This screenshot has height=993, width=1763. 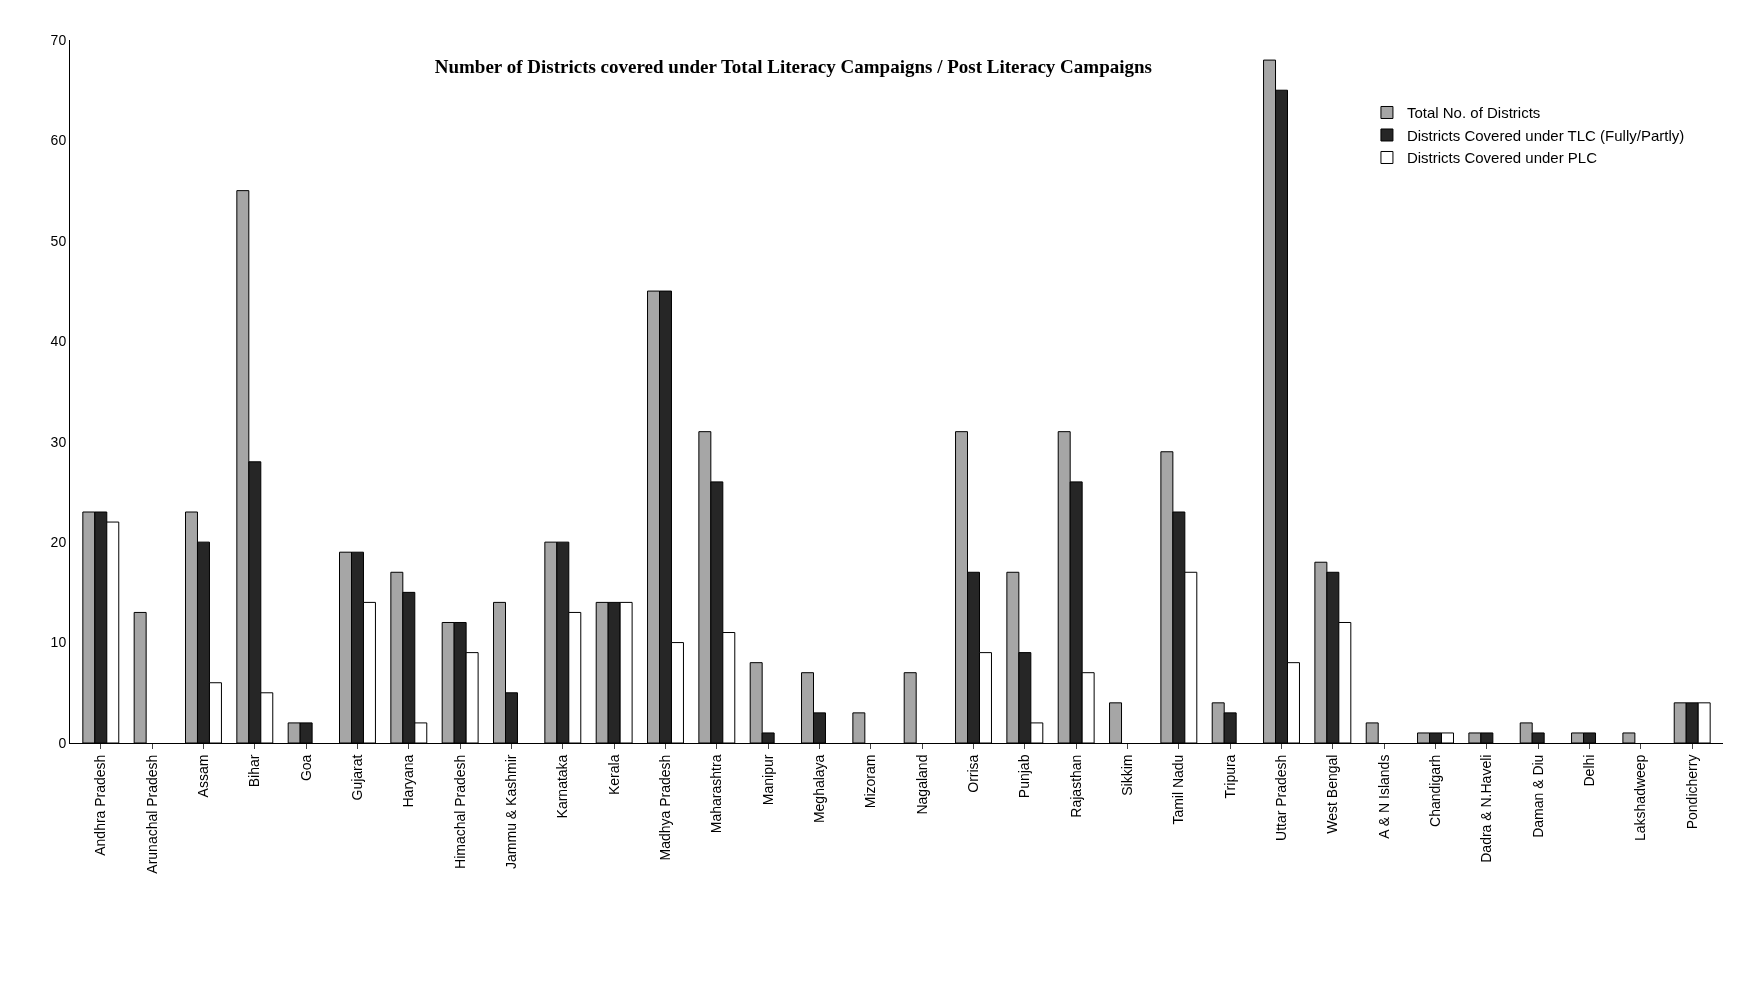 I want to click on x-tick-label: Arunachal Pradesh, so click(x=151, y=814).